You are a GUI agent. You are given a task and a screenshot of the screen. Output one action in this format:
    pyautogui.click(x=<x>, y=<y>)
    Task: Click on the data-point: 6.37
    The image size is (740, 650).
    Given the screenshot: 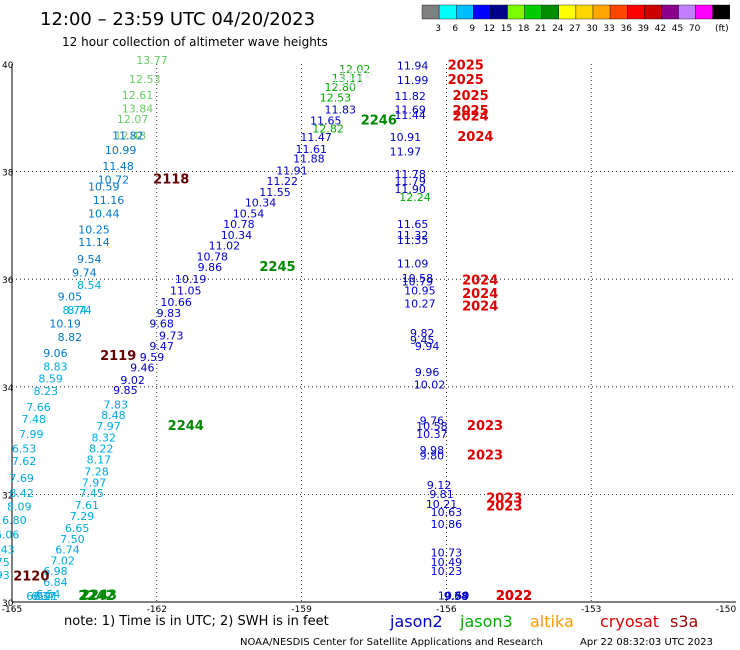 What is the action you would take?
    pyautogui.click(x=43, y=596)
    